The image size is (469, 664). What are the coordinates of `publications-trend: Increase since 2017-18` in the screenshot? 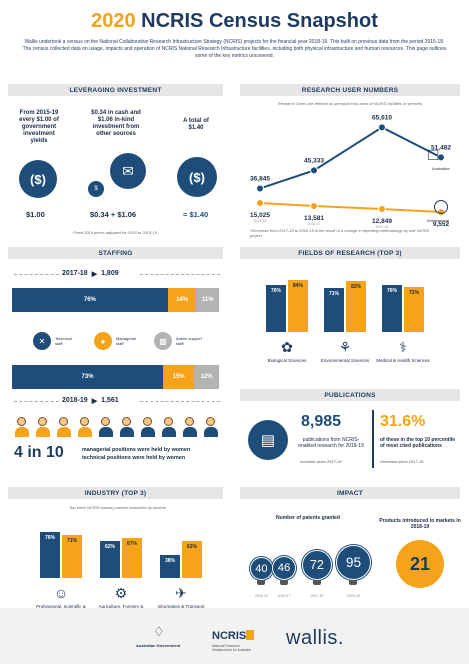 It's located at (321, 461).